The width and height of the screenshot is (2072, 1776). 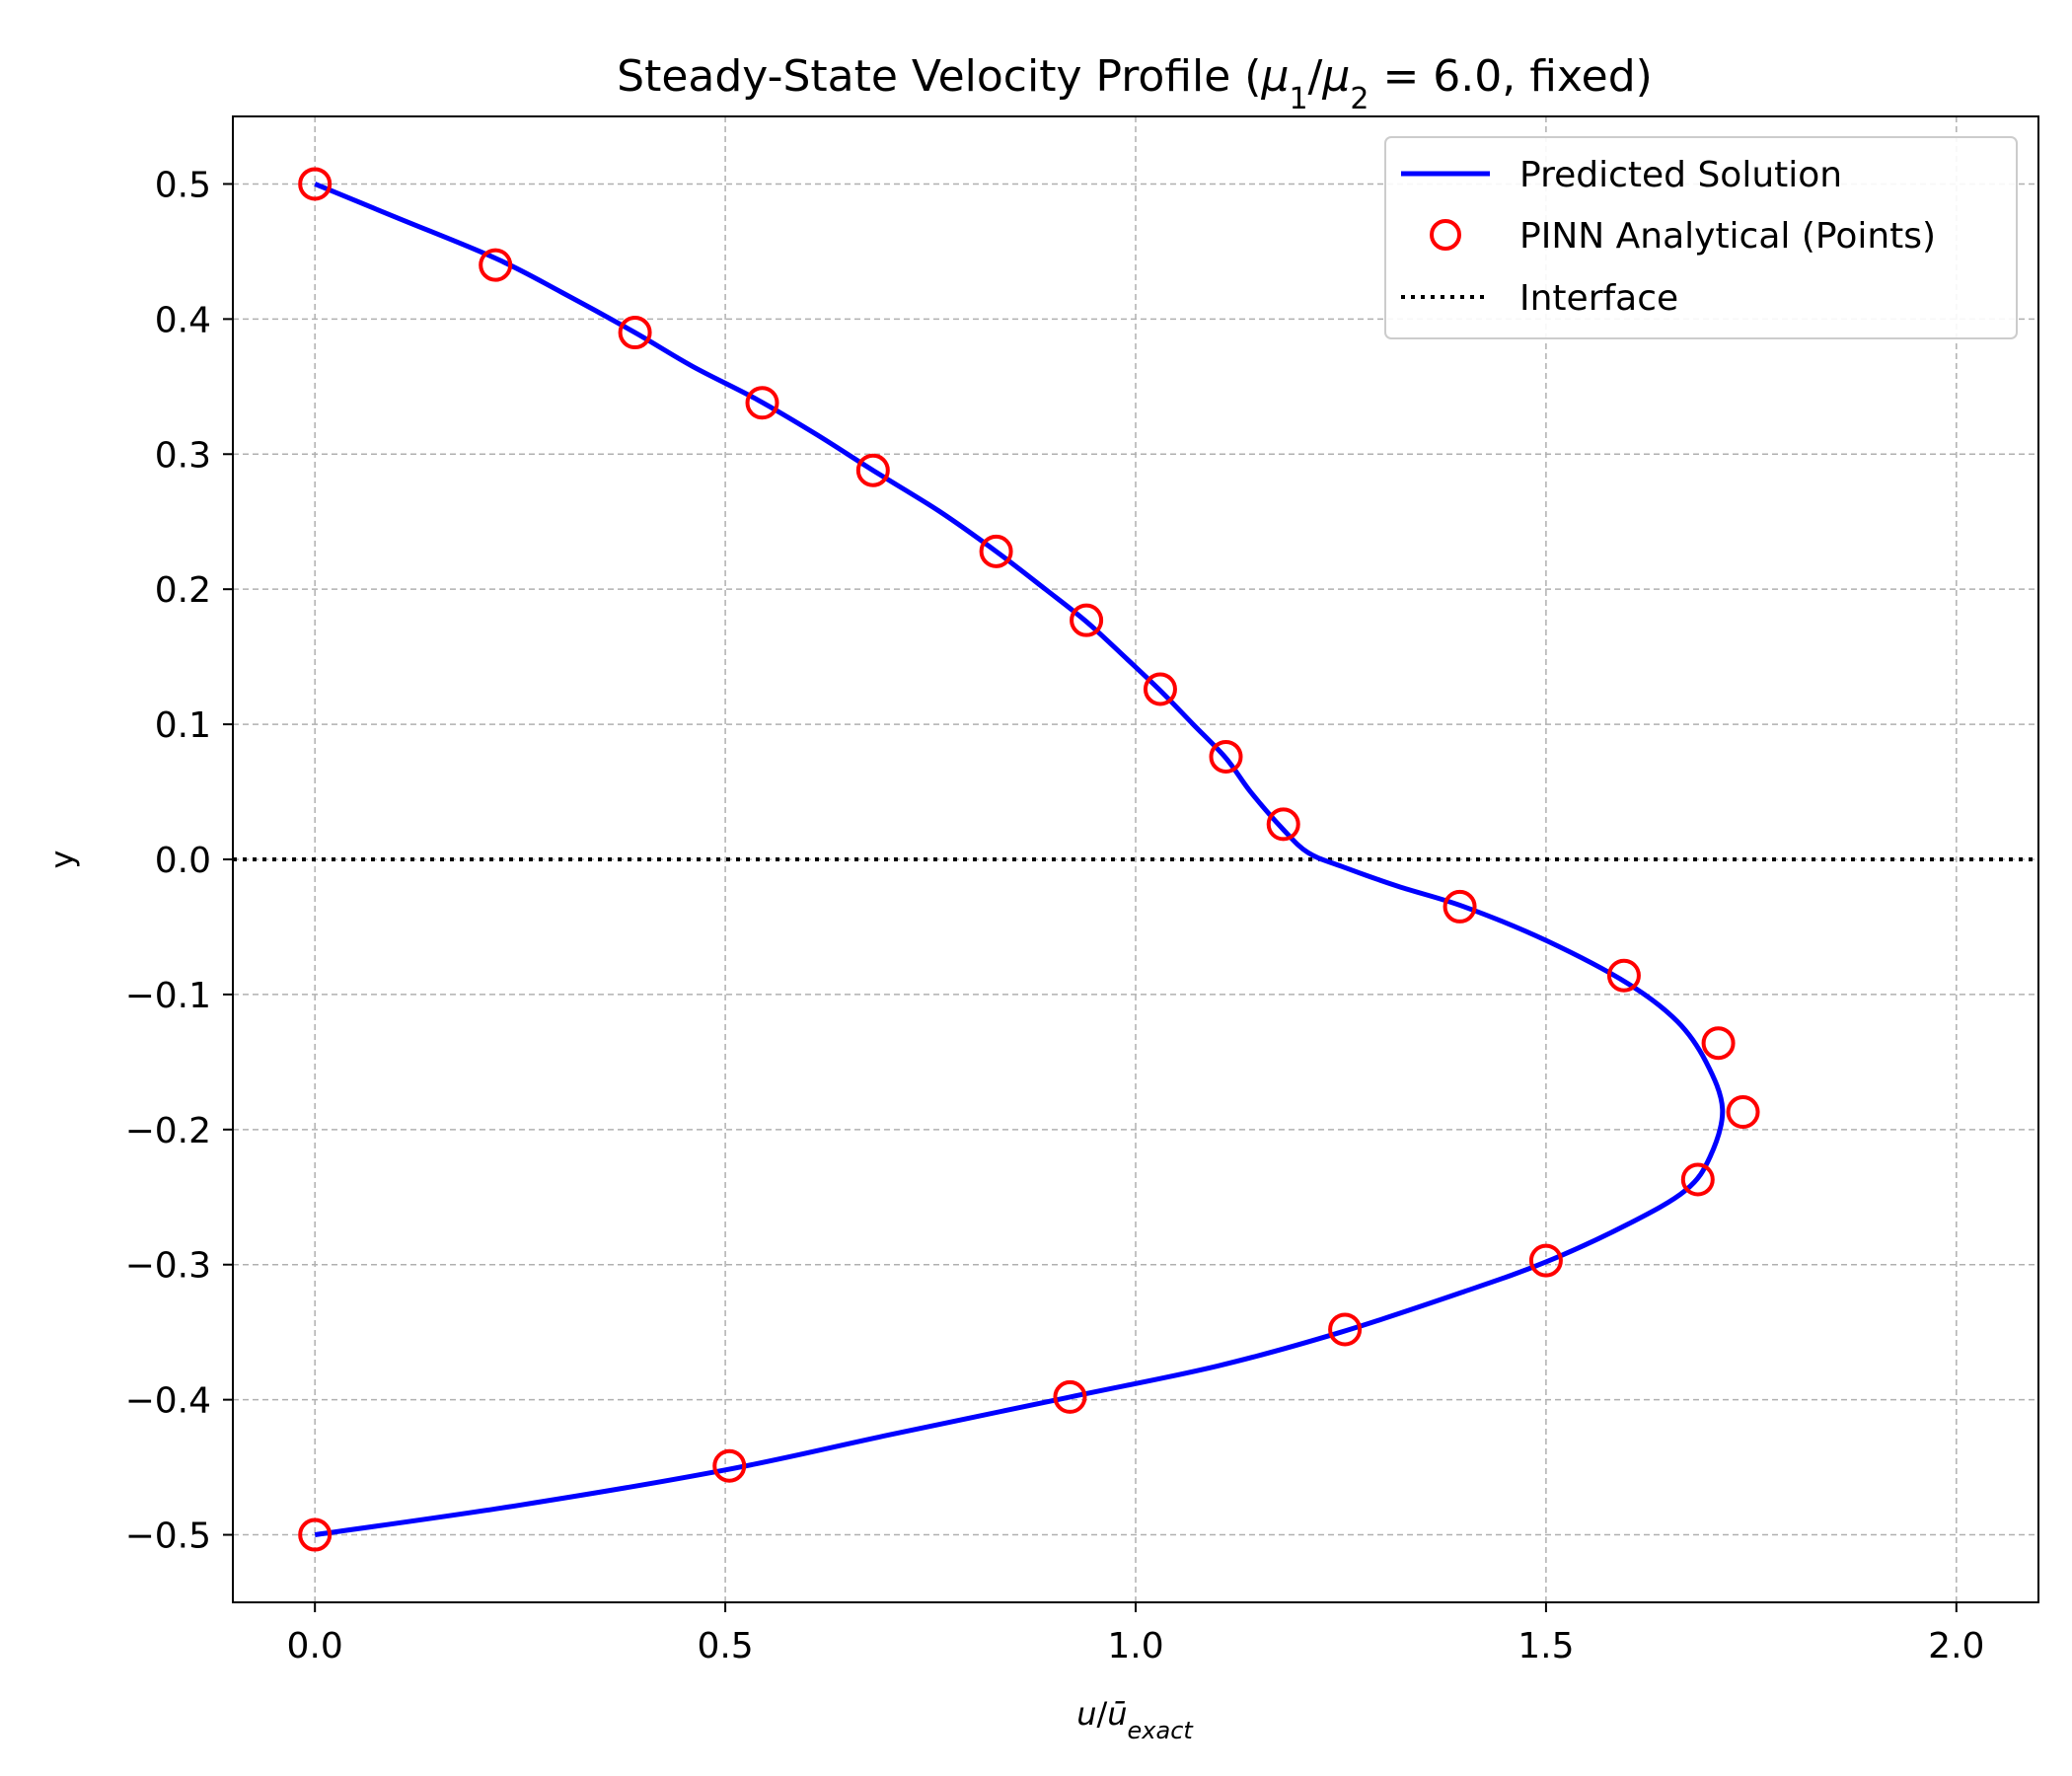 What do you see at coordinates (1956, 1646) in the screenshot?
I see `x-tick-label: 2.0` at bounding box center [1956, 1646].